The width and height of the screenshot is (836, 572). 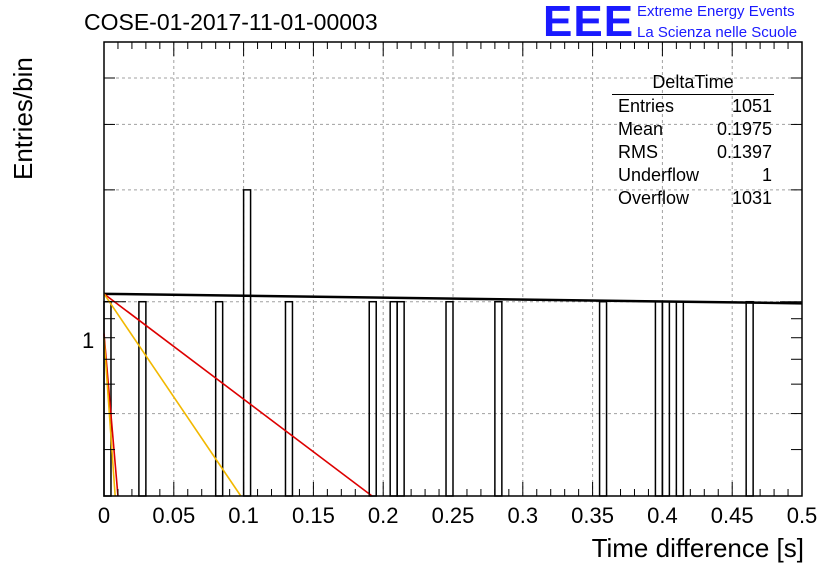 I want to click on stats-label: Overflow, so click(x=654, y=198).